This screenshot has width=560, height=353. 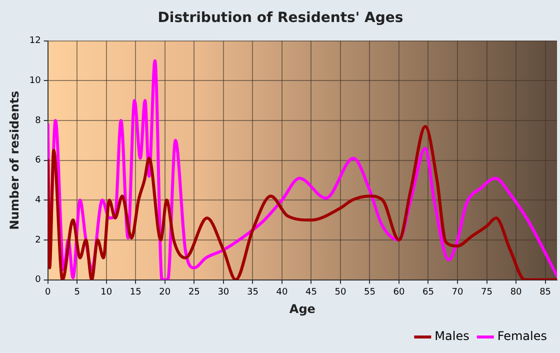 I want to click on x-tick-label: 80, so click(x=516, y=293).